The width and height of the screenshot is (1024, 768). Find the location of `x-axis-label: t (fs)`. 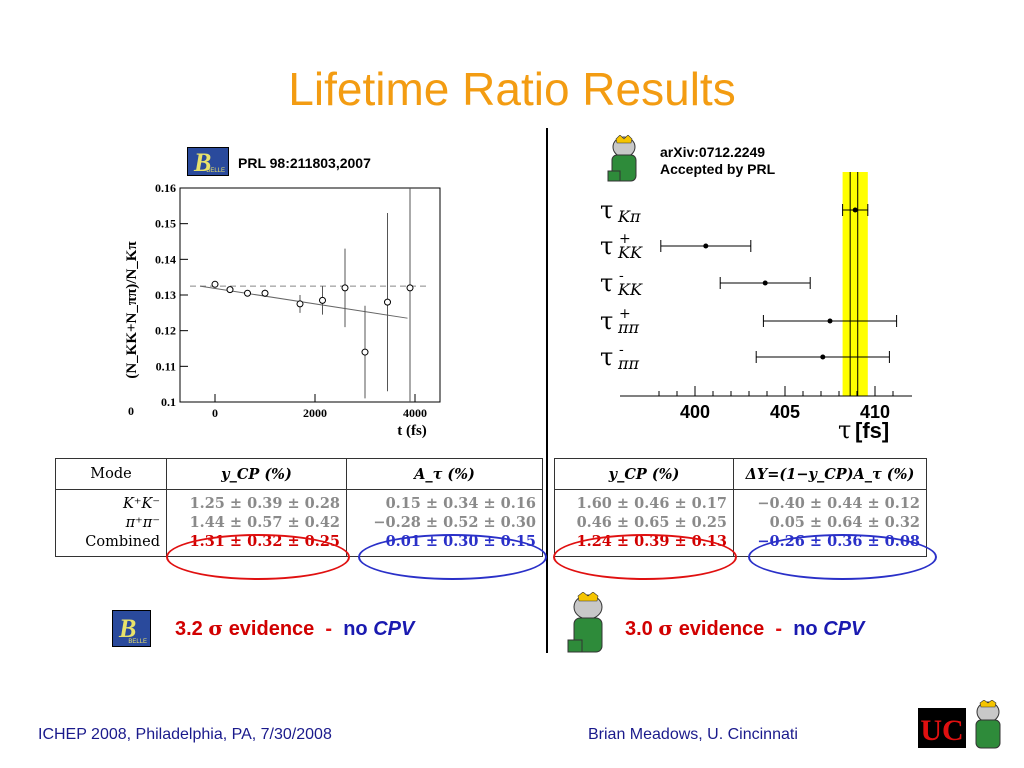

x-axis-label: t (fs) is located at coordinates (412, 431).